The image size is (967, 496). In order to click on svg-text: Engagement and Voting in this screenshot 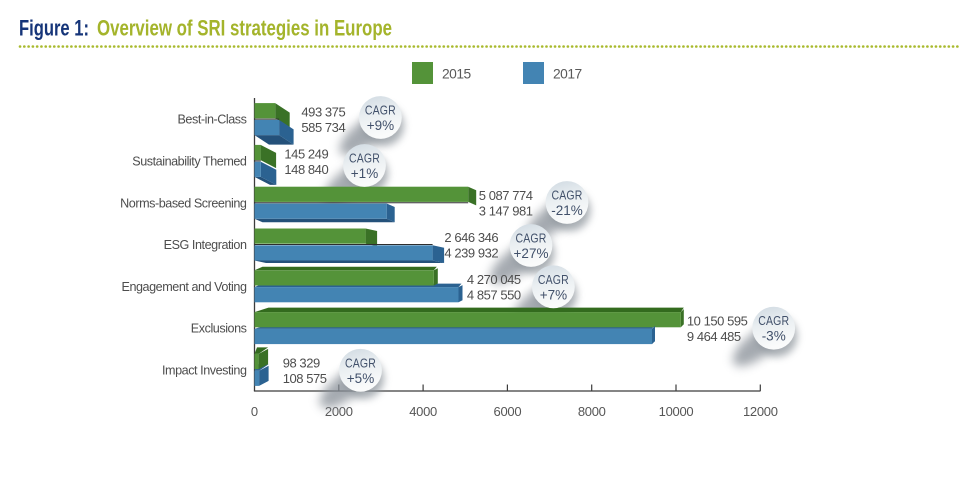, I will do `click(184, 287)`.